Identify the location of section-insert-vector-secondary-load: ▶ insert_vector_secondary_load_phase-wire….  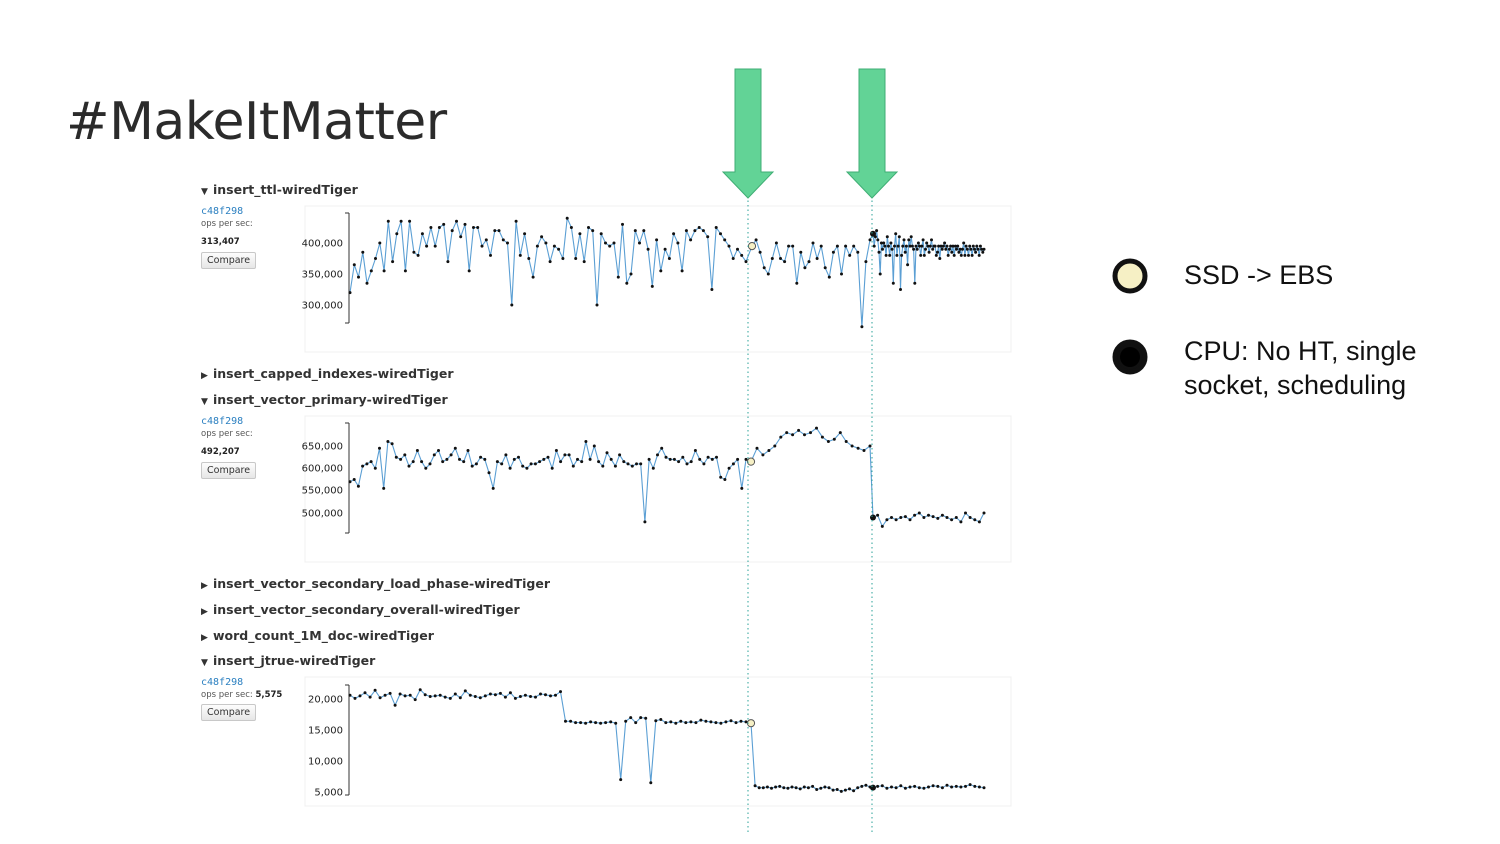
(375, 583).